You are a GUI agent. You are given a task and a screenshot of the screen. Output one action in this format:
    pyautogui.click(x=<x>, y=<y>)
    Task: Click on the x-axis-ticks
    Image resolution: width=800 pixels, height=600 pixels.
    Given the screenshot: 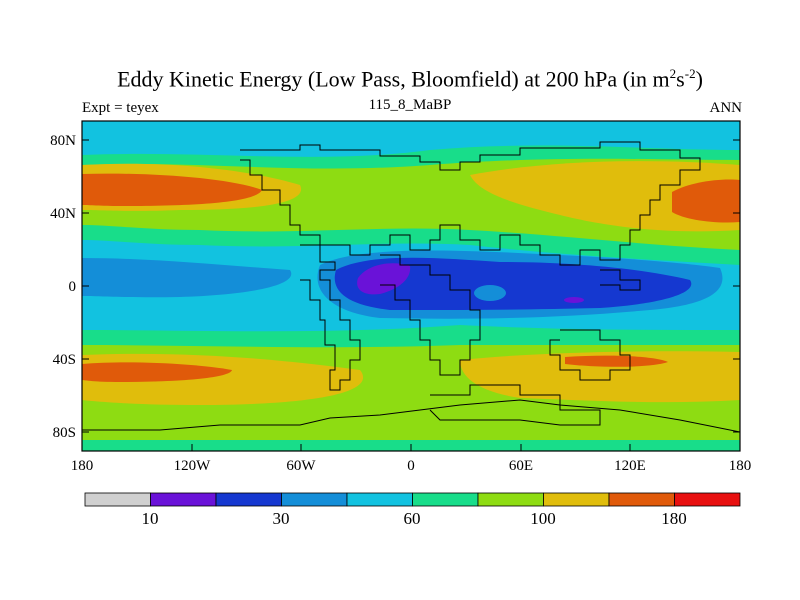 What is the action you would take?
    pyautogui.click(x=411, y=447)
    